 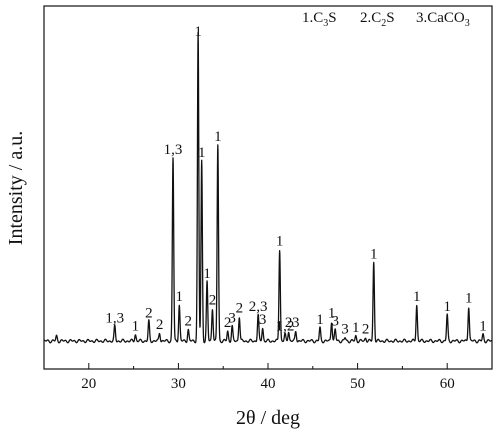 What do you see at coordinates (447, 384) in the screenshot?
I see `x-tick-label: 60` at bounding box center [447, 384].